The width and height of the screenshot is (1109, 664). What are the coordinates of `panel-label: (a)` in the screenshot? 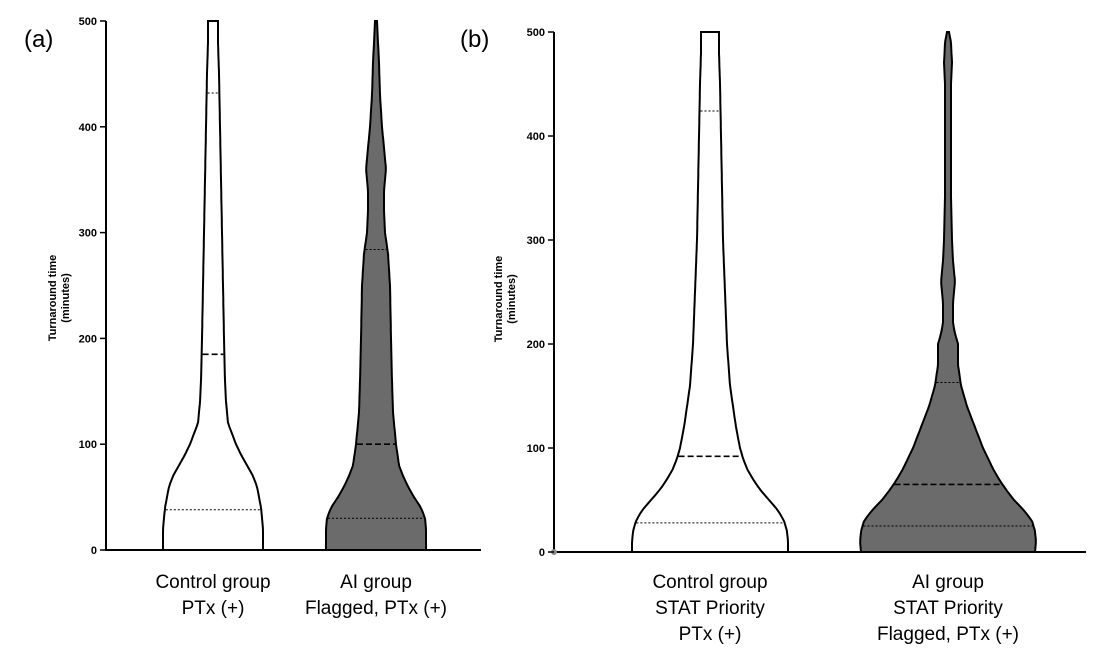 It's located at (38, 39).